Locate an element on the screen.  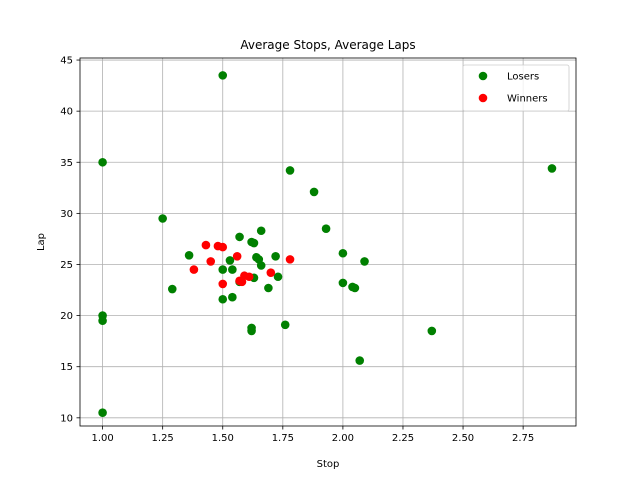
legend-label-winners: Winners is located at coordinates (527, 99).